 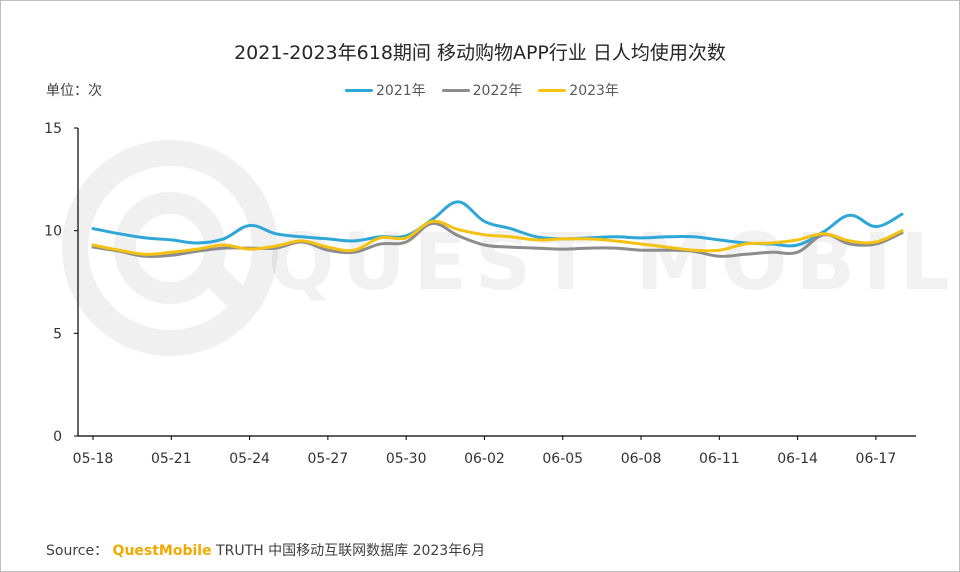 What do you see at coordinates (480, 53) in the screenshot?
I see `chart-title: 2021-2023年618期间 移动购物APP行业 日人均使用次数` at bounding box center [480, 53].